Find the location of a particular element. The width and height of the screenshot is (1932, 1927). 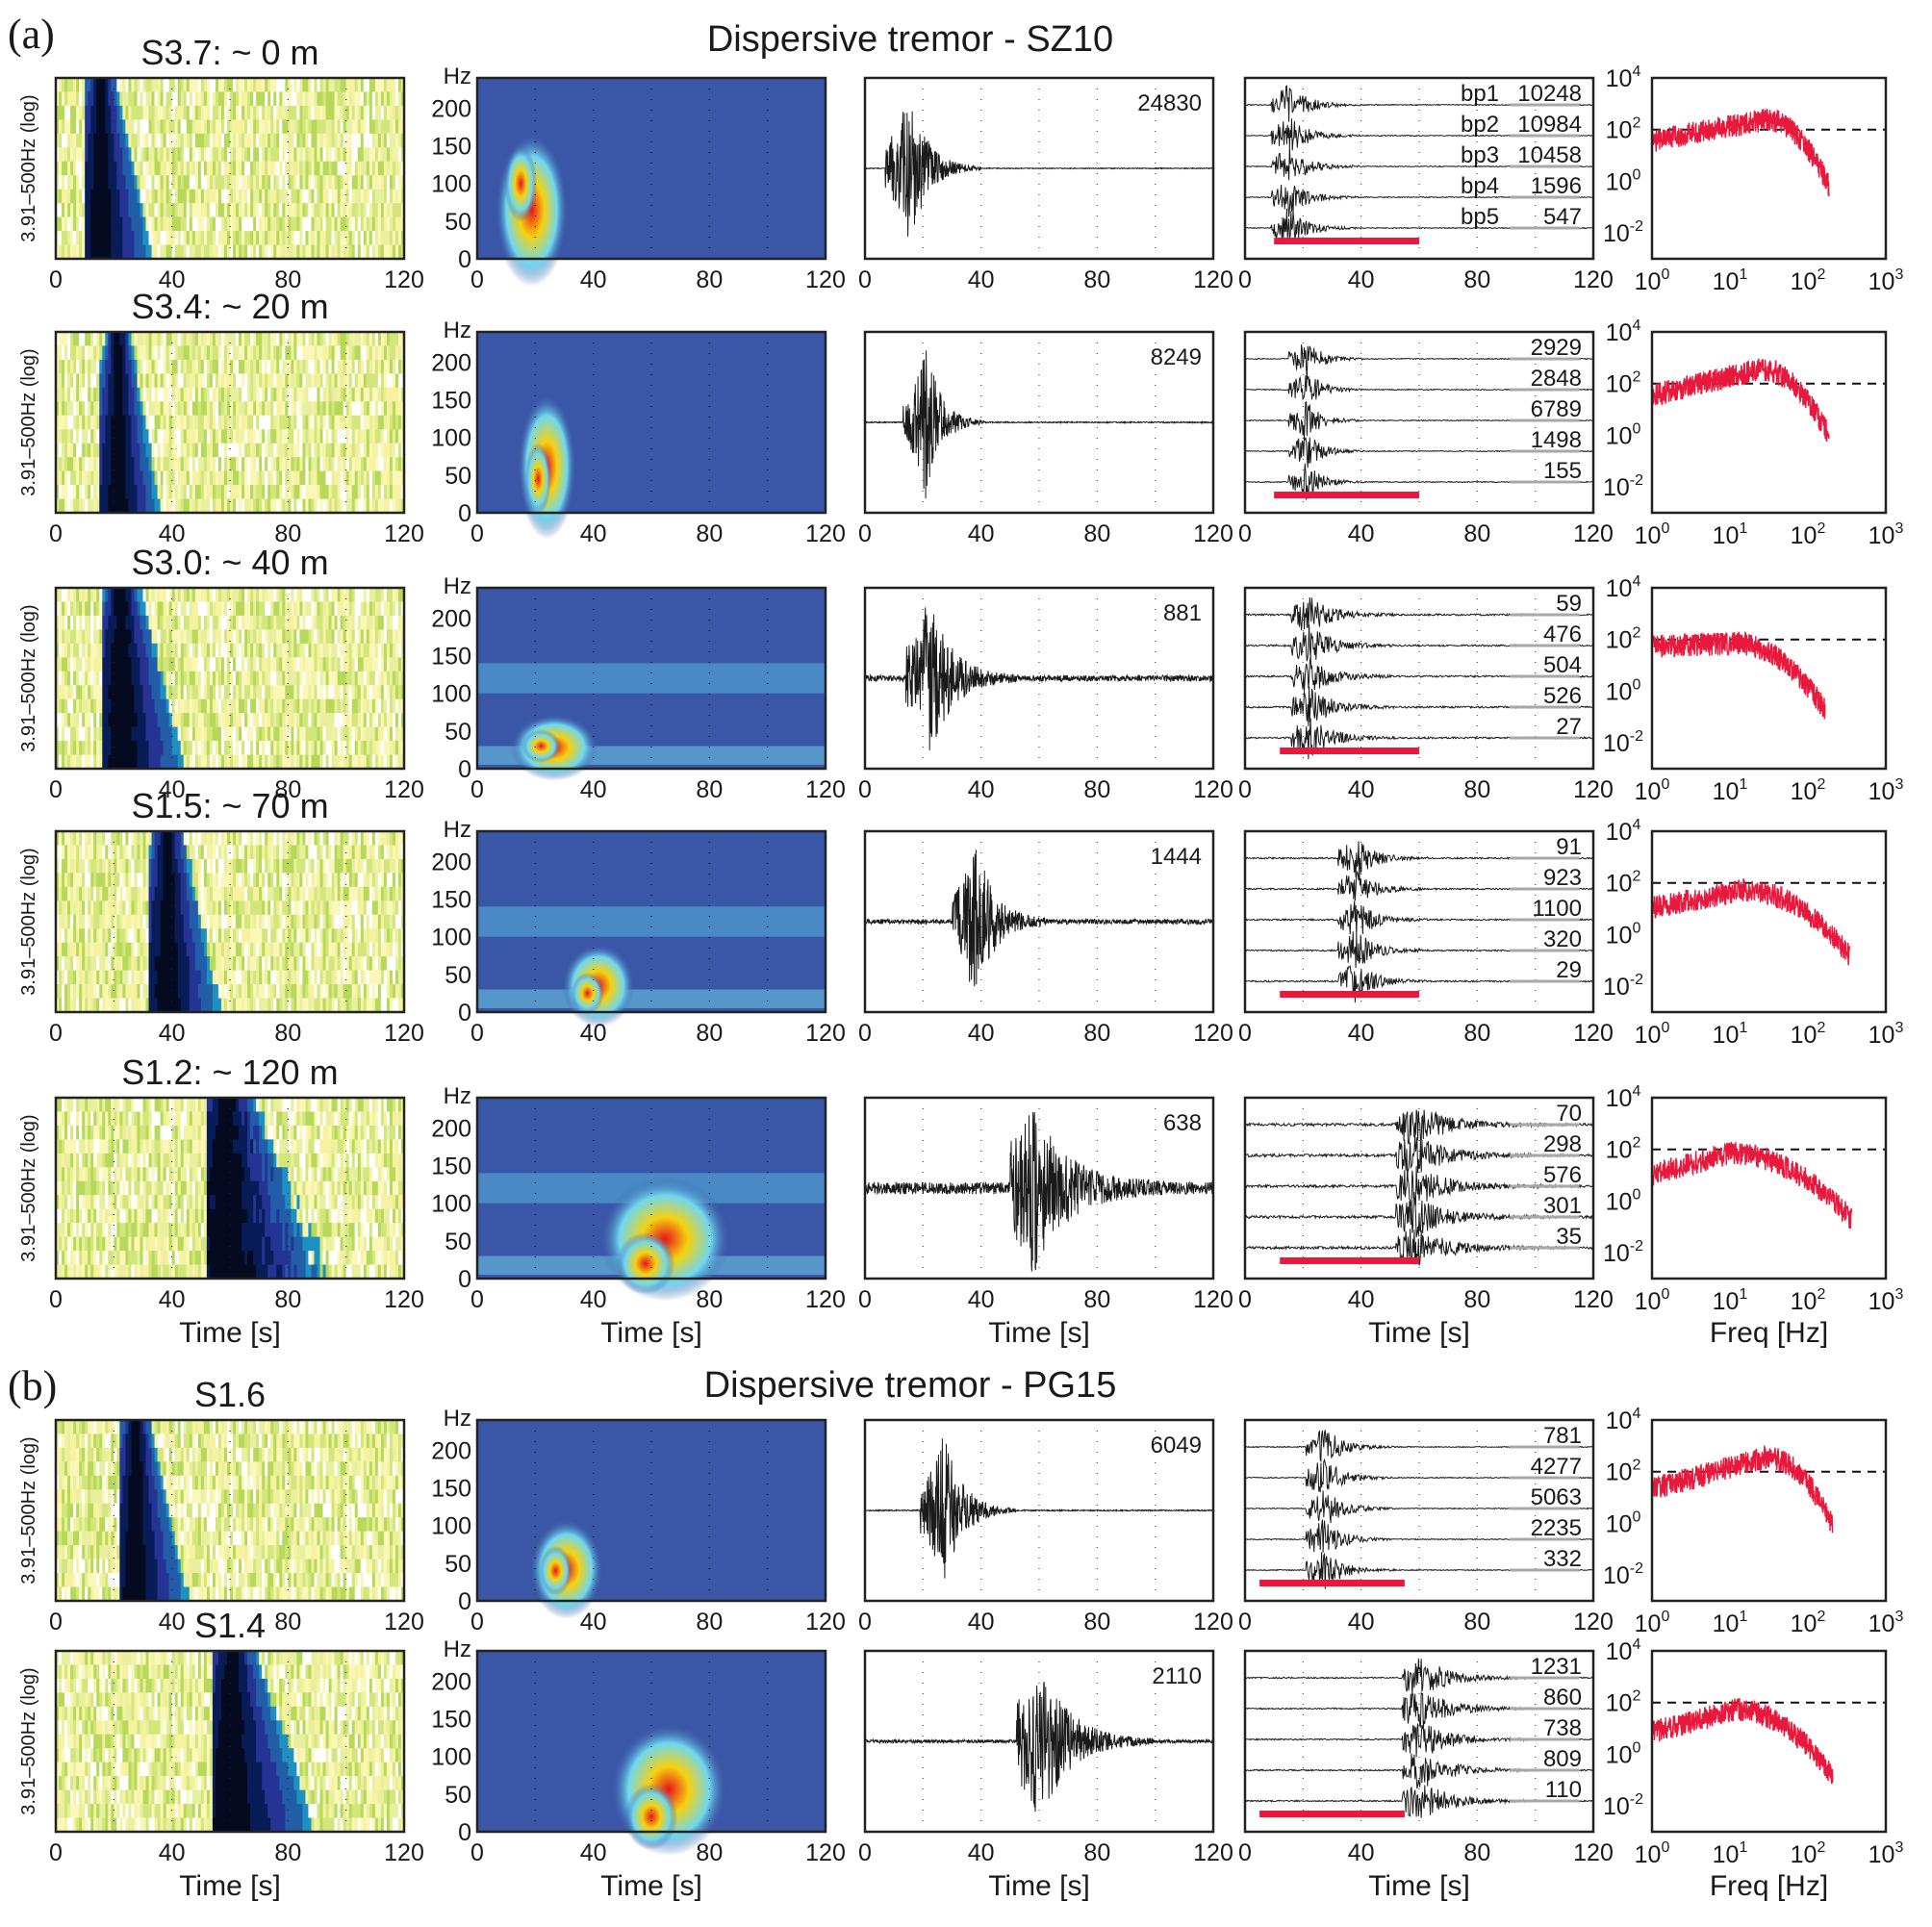

x-tick-label: 120 is located at coordinates (404, 533).